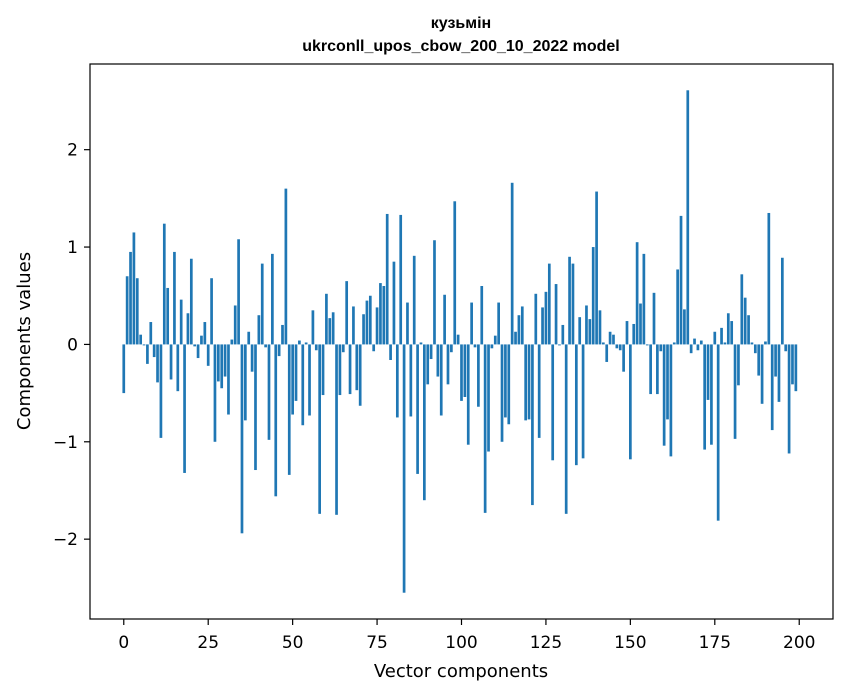 This screenshot has width=847, height=696. What do you see at coordinates (72, 151) in the screenshot?
I see `y-tick-label: 2` at bounding box center [72, 151].